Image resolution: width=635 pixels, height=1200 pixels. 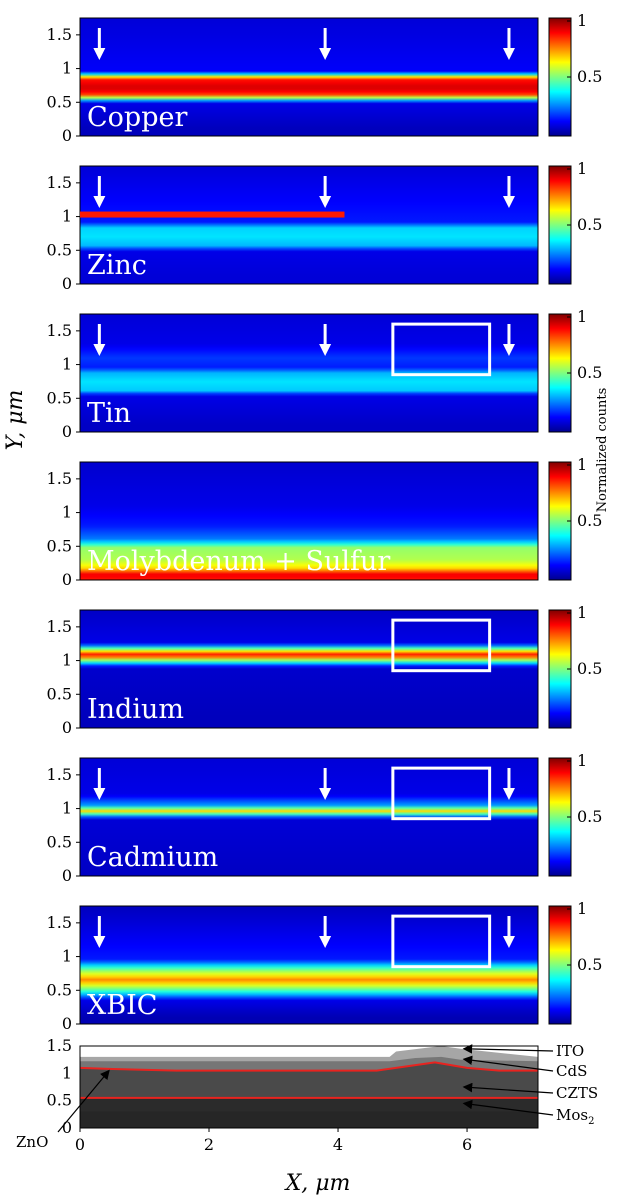 What do you see at coordinates (83, 1101) in the screenshot?
I see `callout-arrow-zno` at bounding box center [83, 1101].